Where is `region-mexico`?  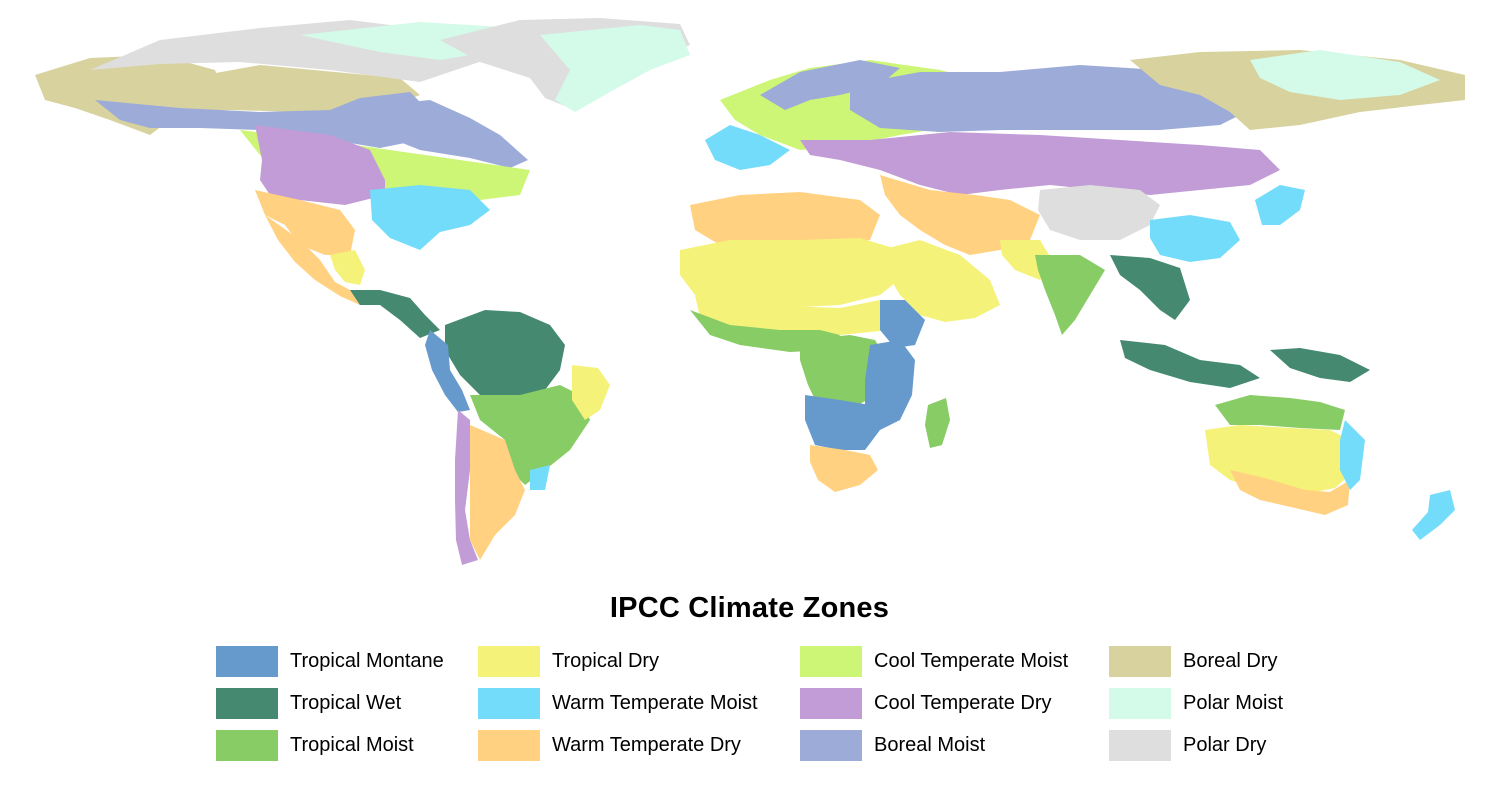 region-mexico is located at coordinates (317, 260).